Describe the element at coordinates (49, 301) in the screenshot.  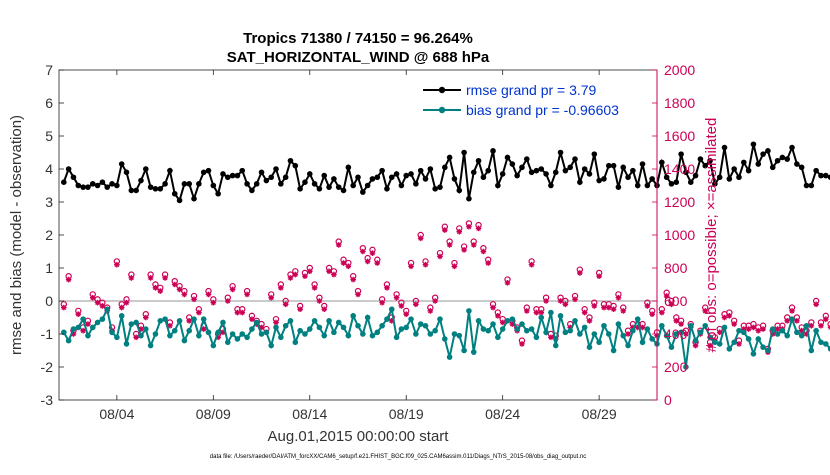
I see `y-tick-label: 0` at that location.